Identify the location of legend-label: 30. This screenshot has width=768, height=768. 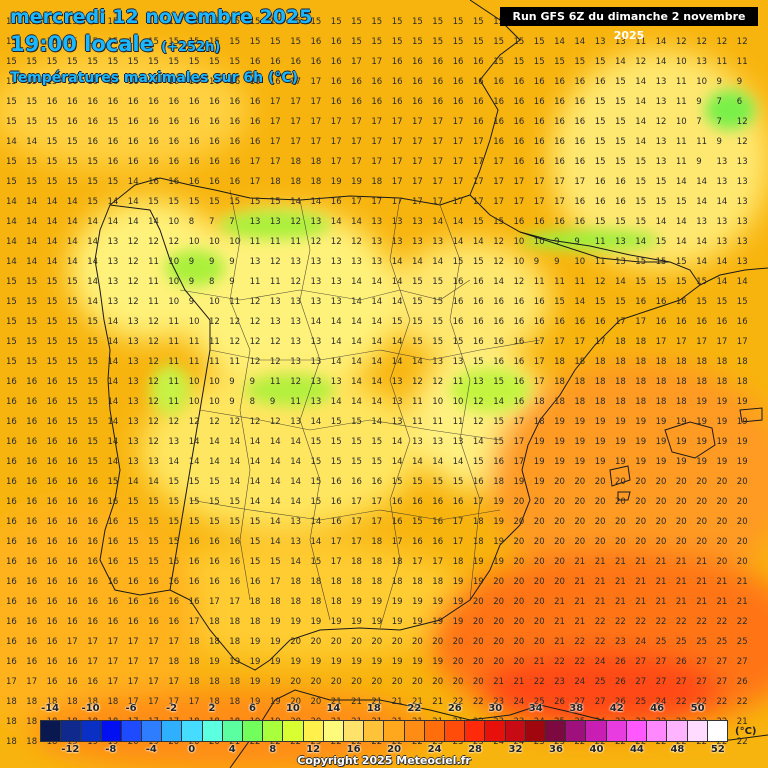
(495, 708).